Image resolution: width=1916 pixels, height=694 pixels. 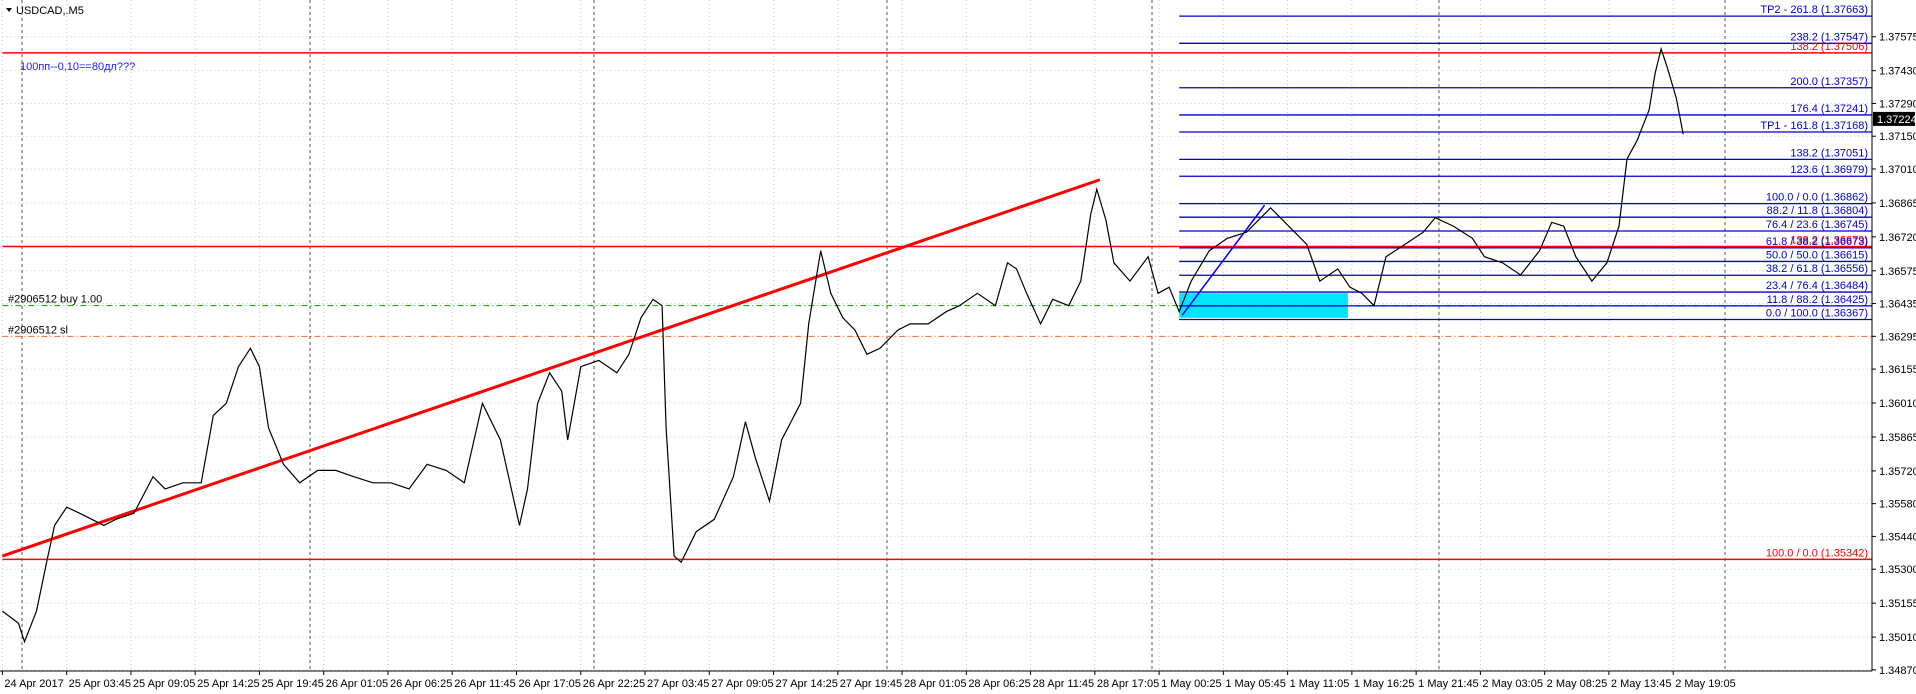 I want to click on x-tick-label: 24 Apr 2017, so click(x=33, y=684).